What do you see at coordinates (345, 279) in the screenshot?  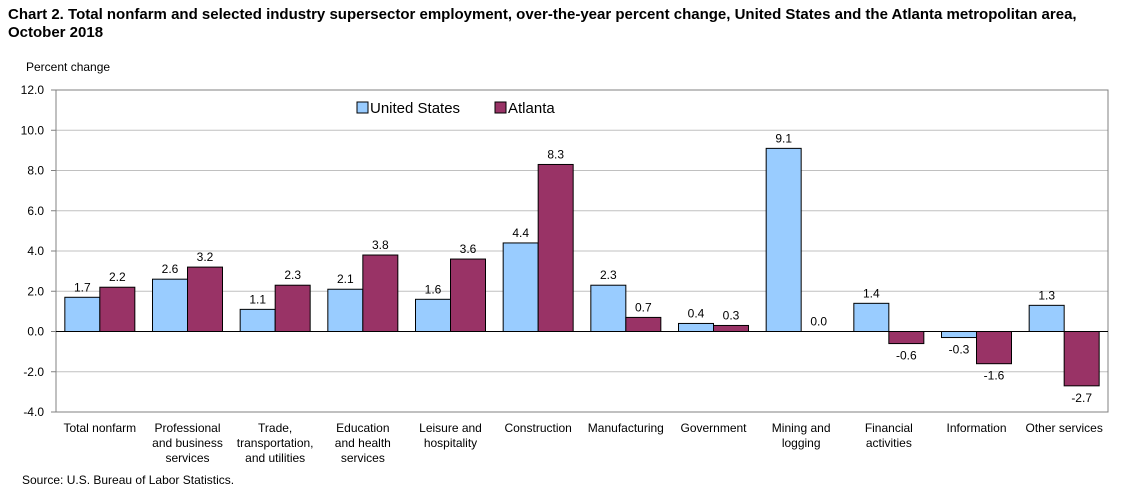 I see `data-label-united-states: 2.1` at bounding box center [345, 279].